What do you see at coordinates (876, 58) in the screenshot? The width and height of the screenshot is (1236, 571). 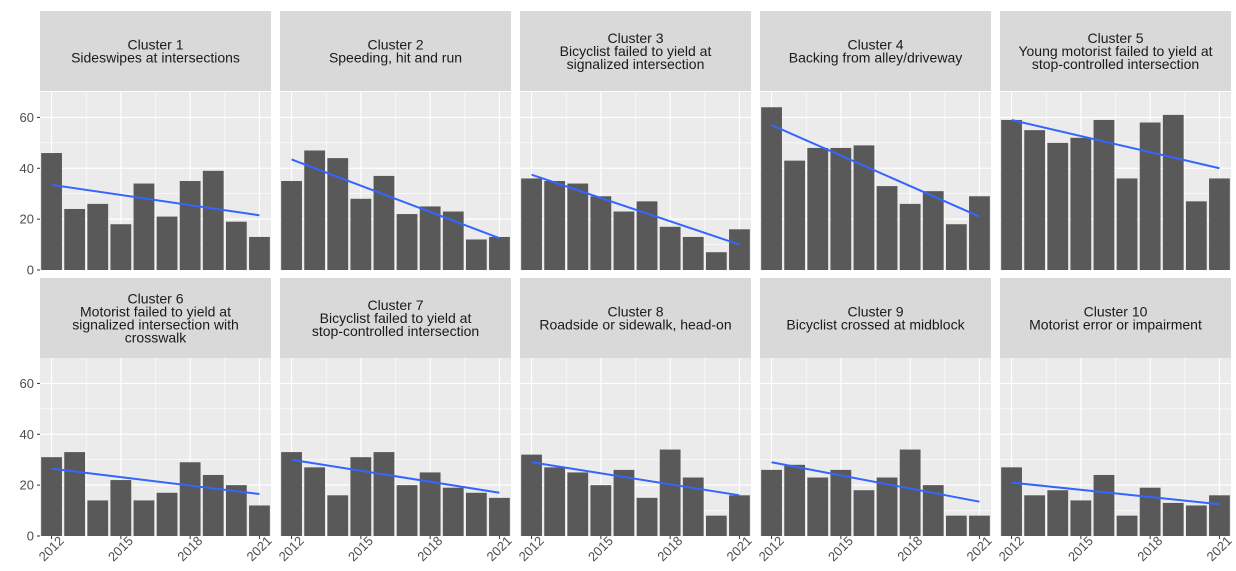 I see `facet-subtitle: Backing from alley/driveway` at bounding box center [876, 58].